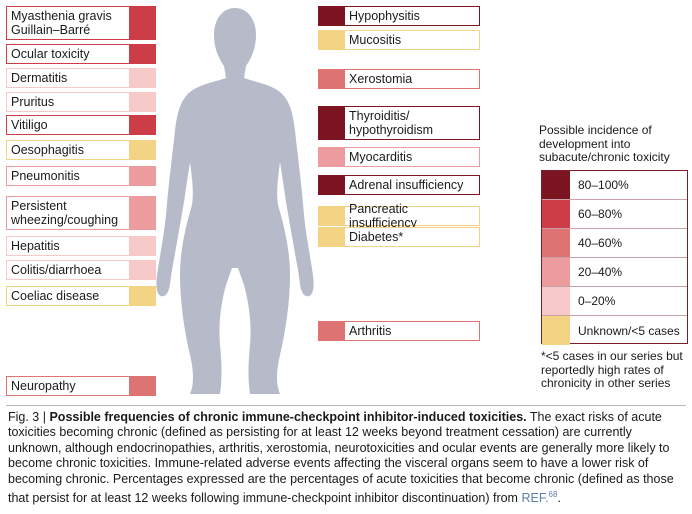 The height and width of the screenshot is (514, 692). Describe the element at coordinates (399, 331) in the screenshot. I see `toxicity-item: Arthritis` at that location.